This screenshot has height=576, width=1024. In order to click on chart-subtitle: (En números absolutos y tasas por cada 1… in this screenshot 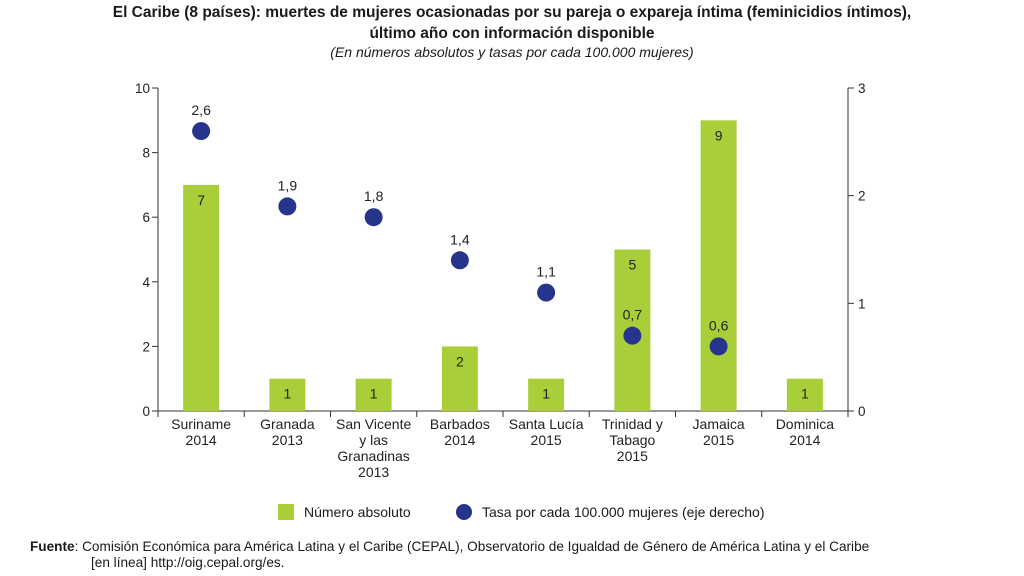, I will do `click(512, 52)`.